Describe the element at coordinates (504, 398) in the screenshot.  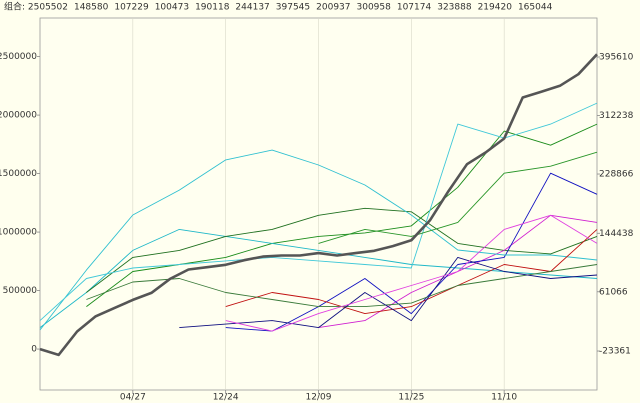
I see `x-tick-label: 11/10` at that location.